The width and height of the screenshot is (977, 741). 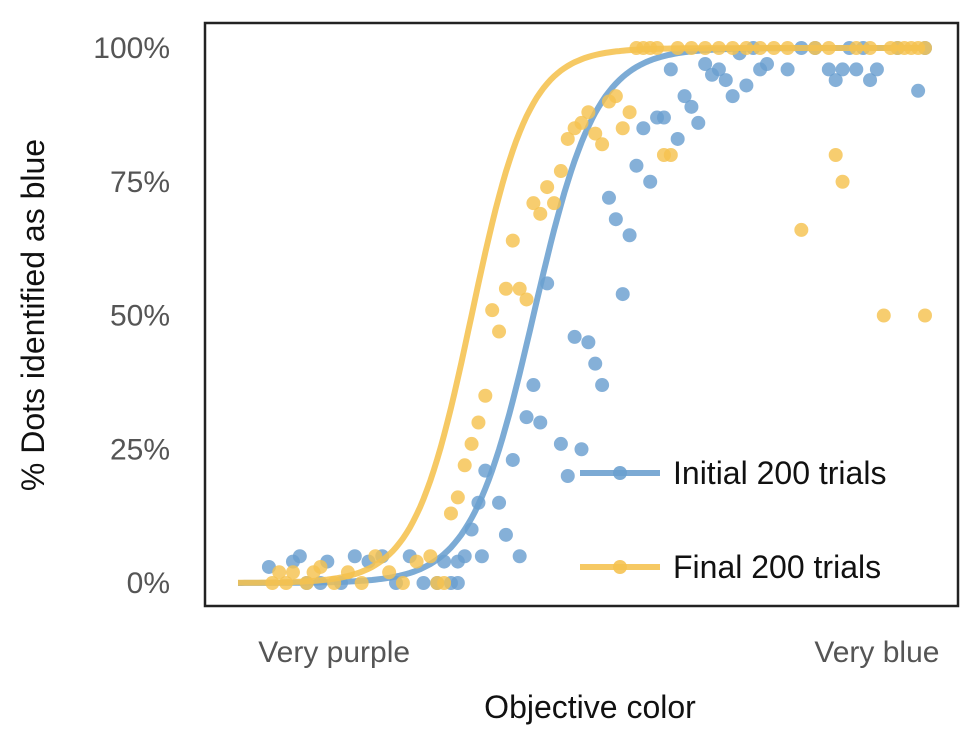 What do you see at coordinates (733, 520) in the screenshot?
I see `legend: Initial 200 trials Final 200 trials` at bounding box center [733, 520].